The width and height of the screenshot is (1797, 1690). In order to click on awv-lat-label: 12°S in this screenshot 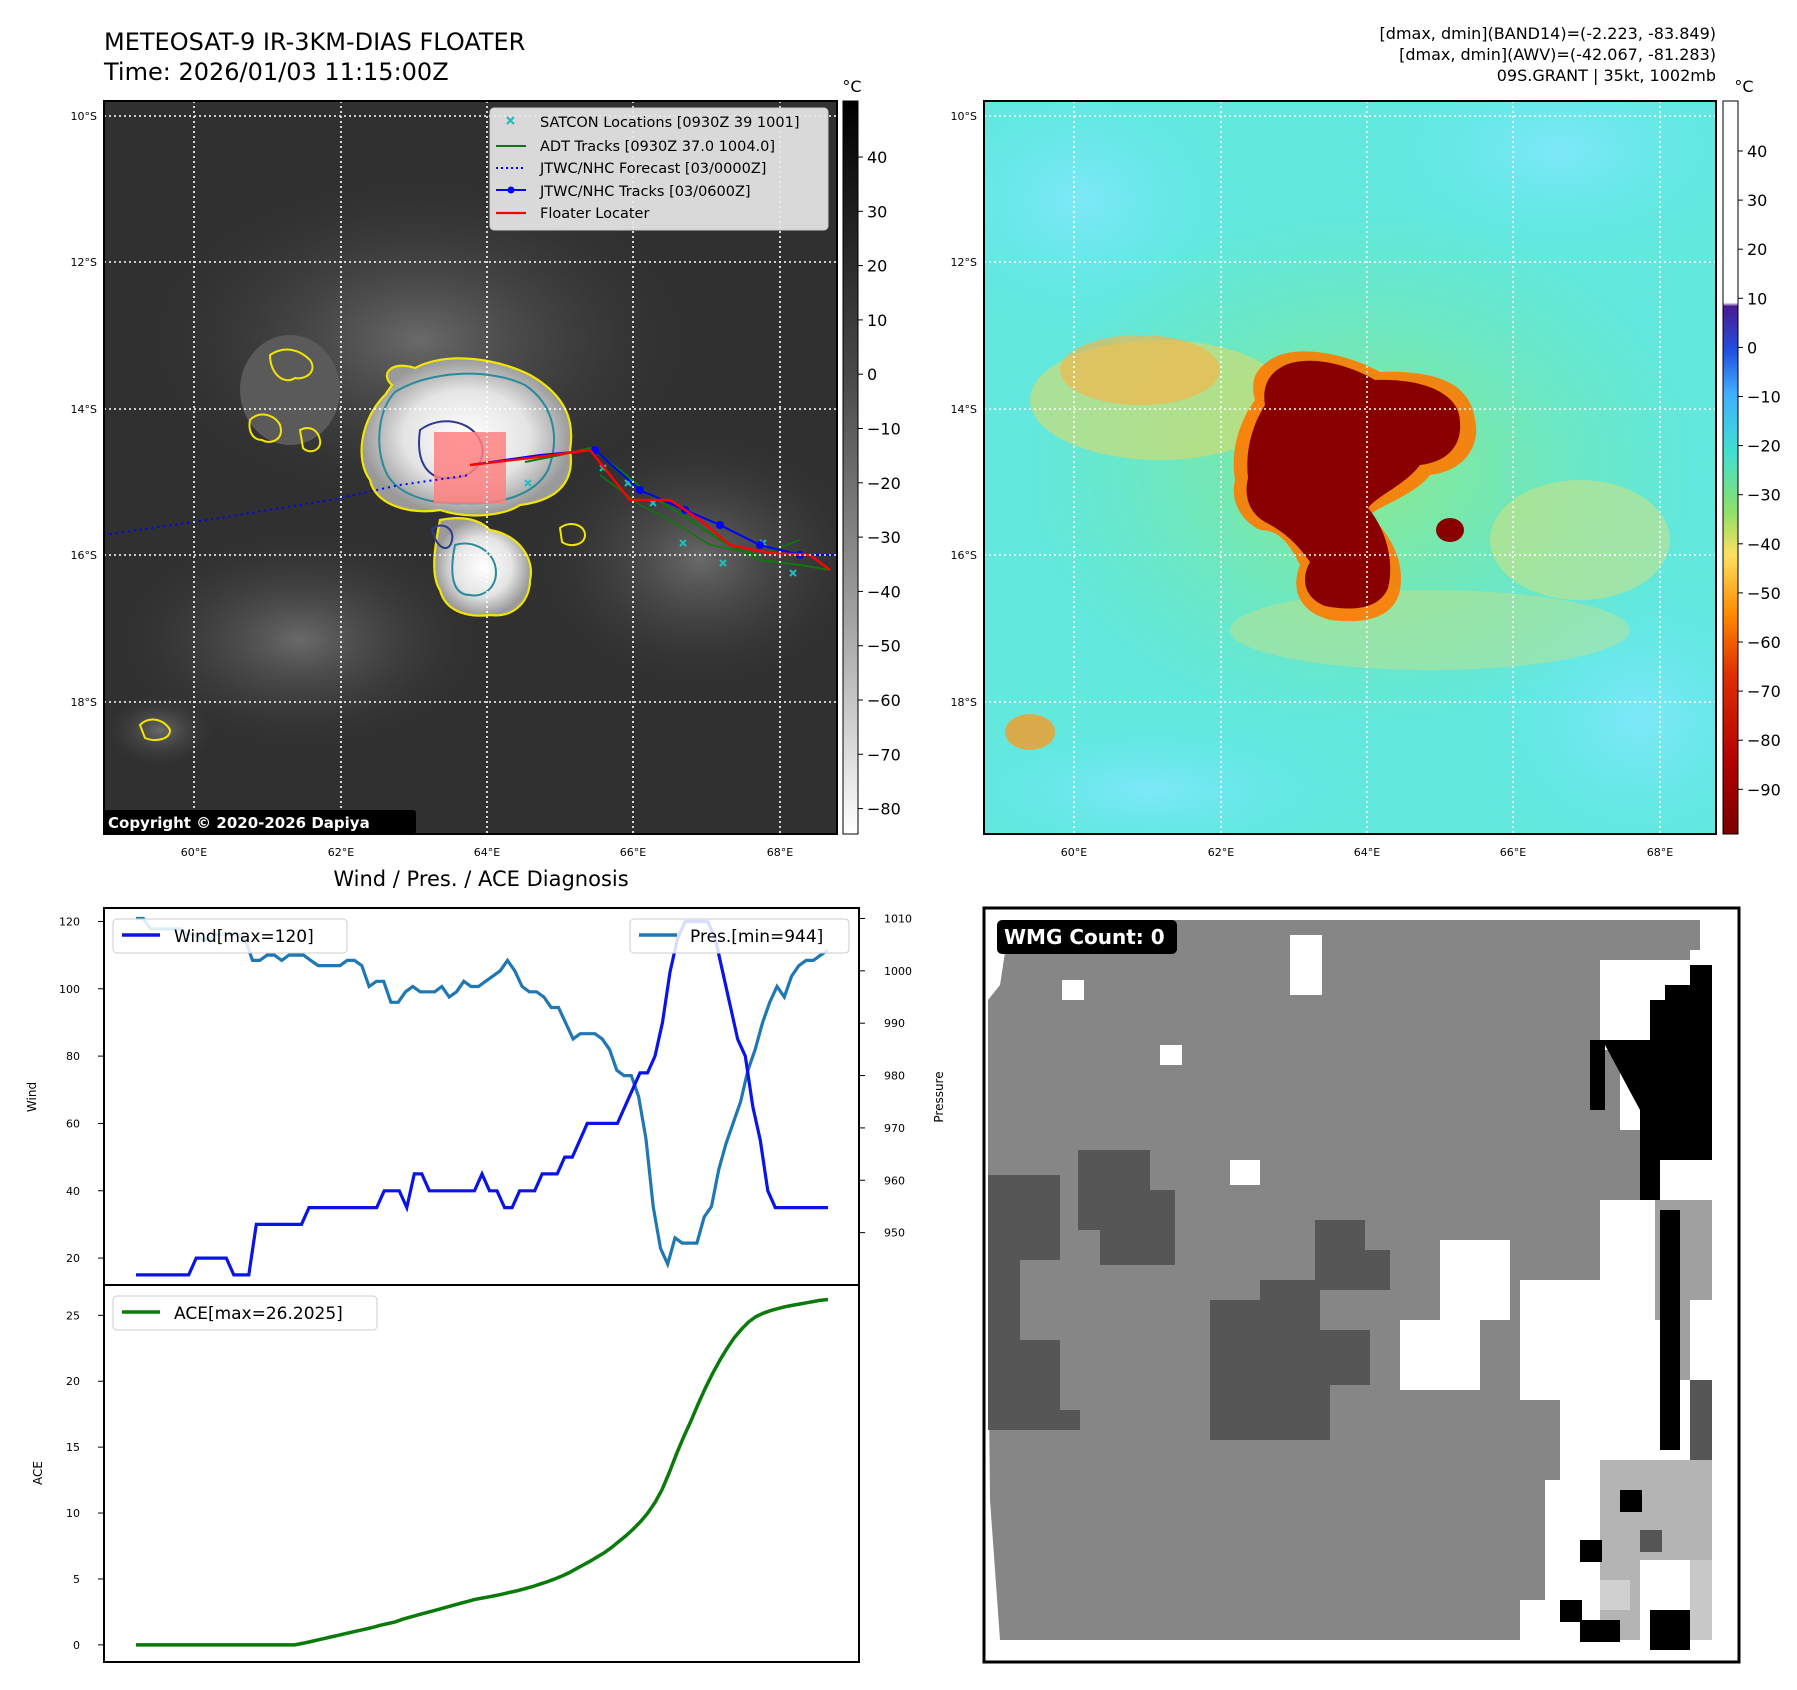, I will do `click(964, 262)`.